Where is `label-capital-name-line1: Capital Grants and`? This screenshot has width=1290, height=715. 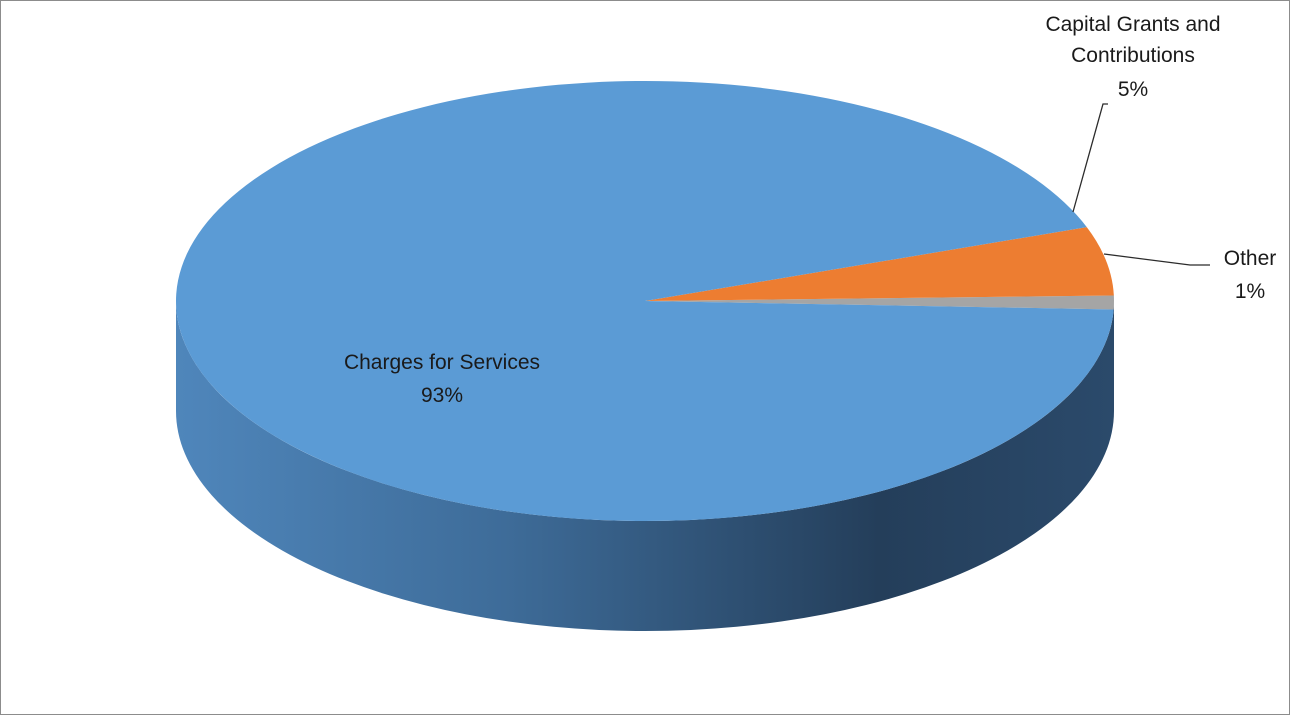
label-capital-name-line1: Capital Grants and is located at coordinates (1132, 24).